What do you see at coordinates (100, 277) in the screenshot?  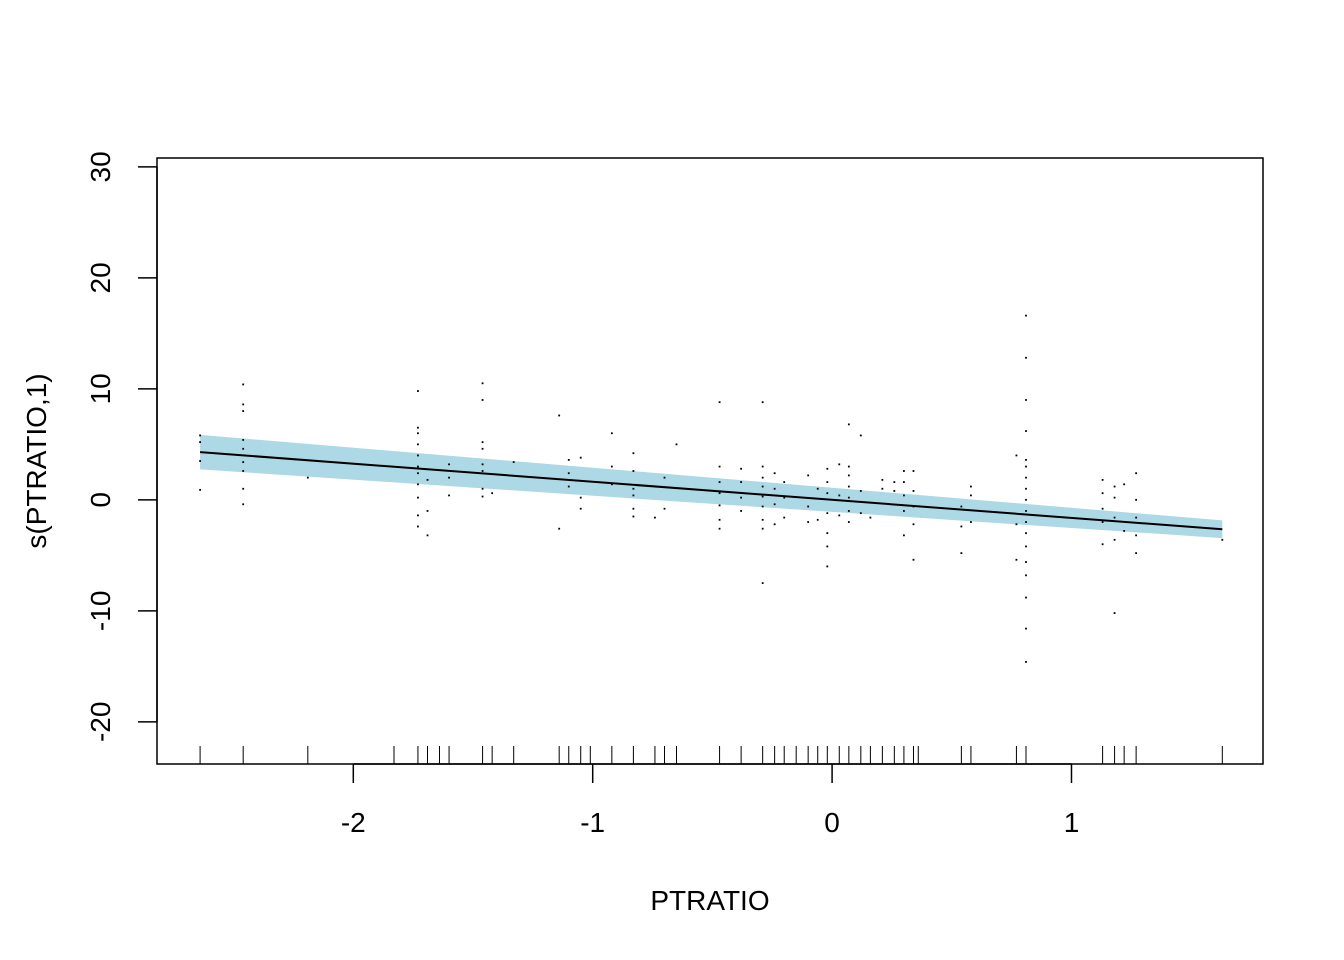 I see `y-tick-label: 20` at bounding box center [100, 277].